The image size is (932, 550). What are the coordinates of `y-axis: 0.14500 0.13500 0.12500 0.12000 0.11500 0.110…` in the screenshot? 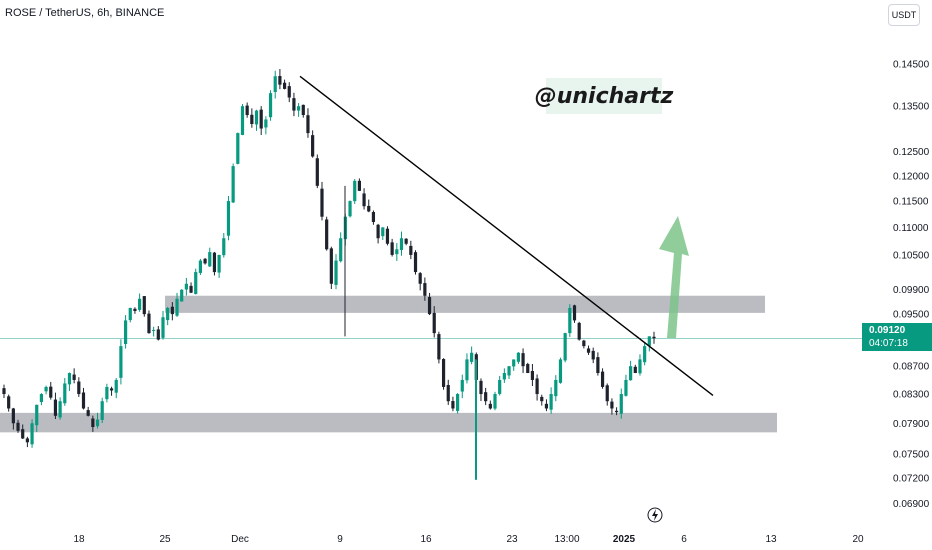 It's located at (911, 284).